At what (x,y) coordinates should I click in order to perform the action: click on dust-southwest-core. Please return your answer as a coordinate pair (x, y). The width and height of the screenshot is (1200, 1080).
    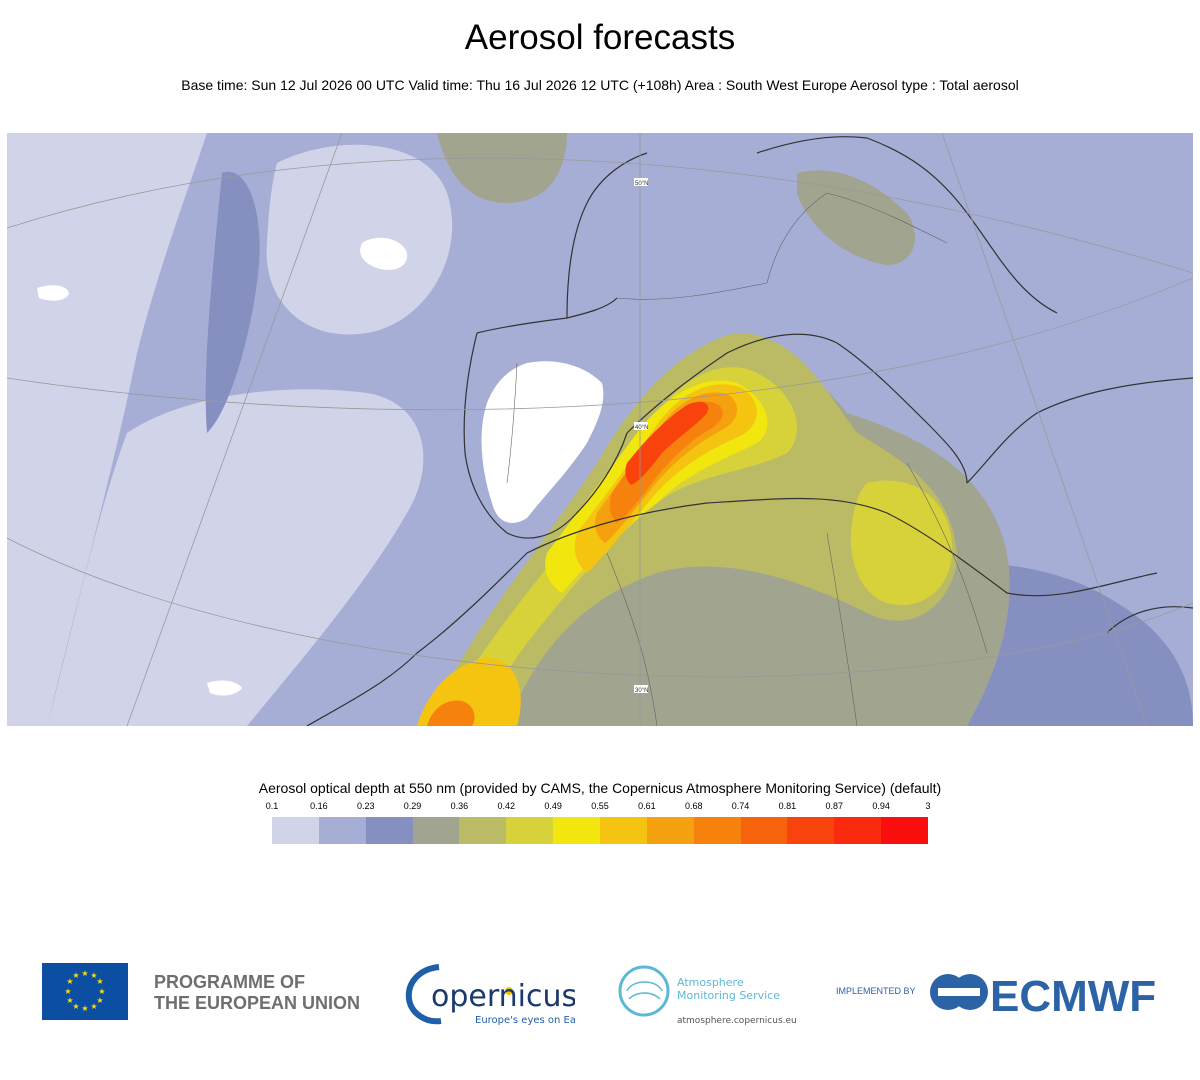
    Looking at the image, I should click on (451, 713).